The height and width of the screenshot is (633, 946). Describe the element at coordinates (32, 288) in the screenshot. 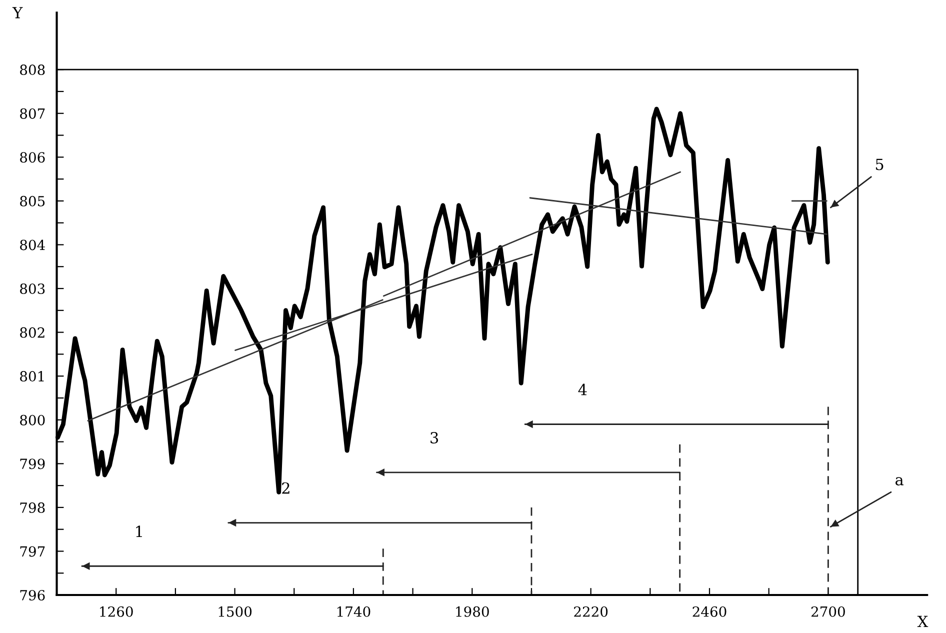

I see `y-tick-label: 803` at that location.